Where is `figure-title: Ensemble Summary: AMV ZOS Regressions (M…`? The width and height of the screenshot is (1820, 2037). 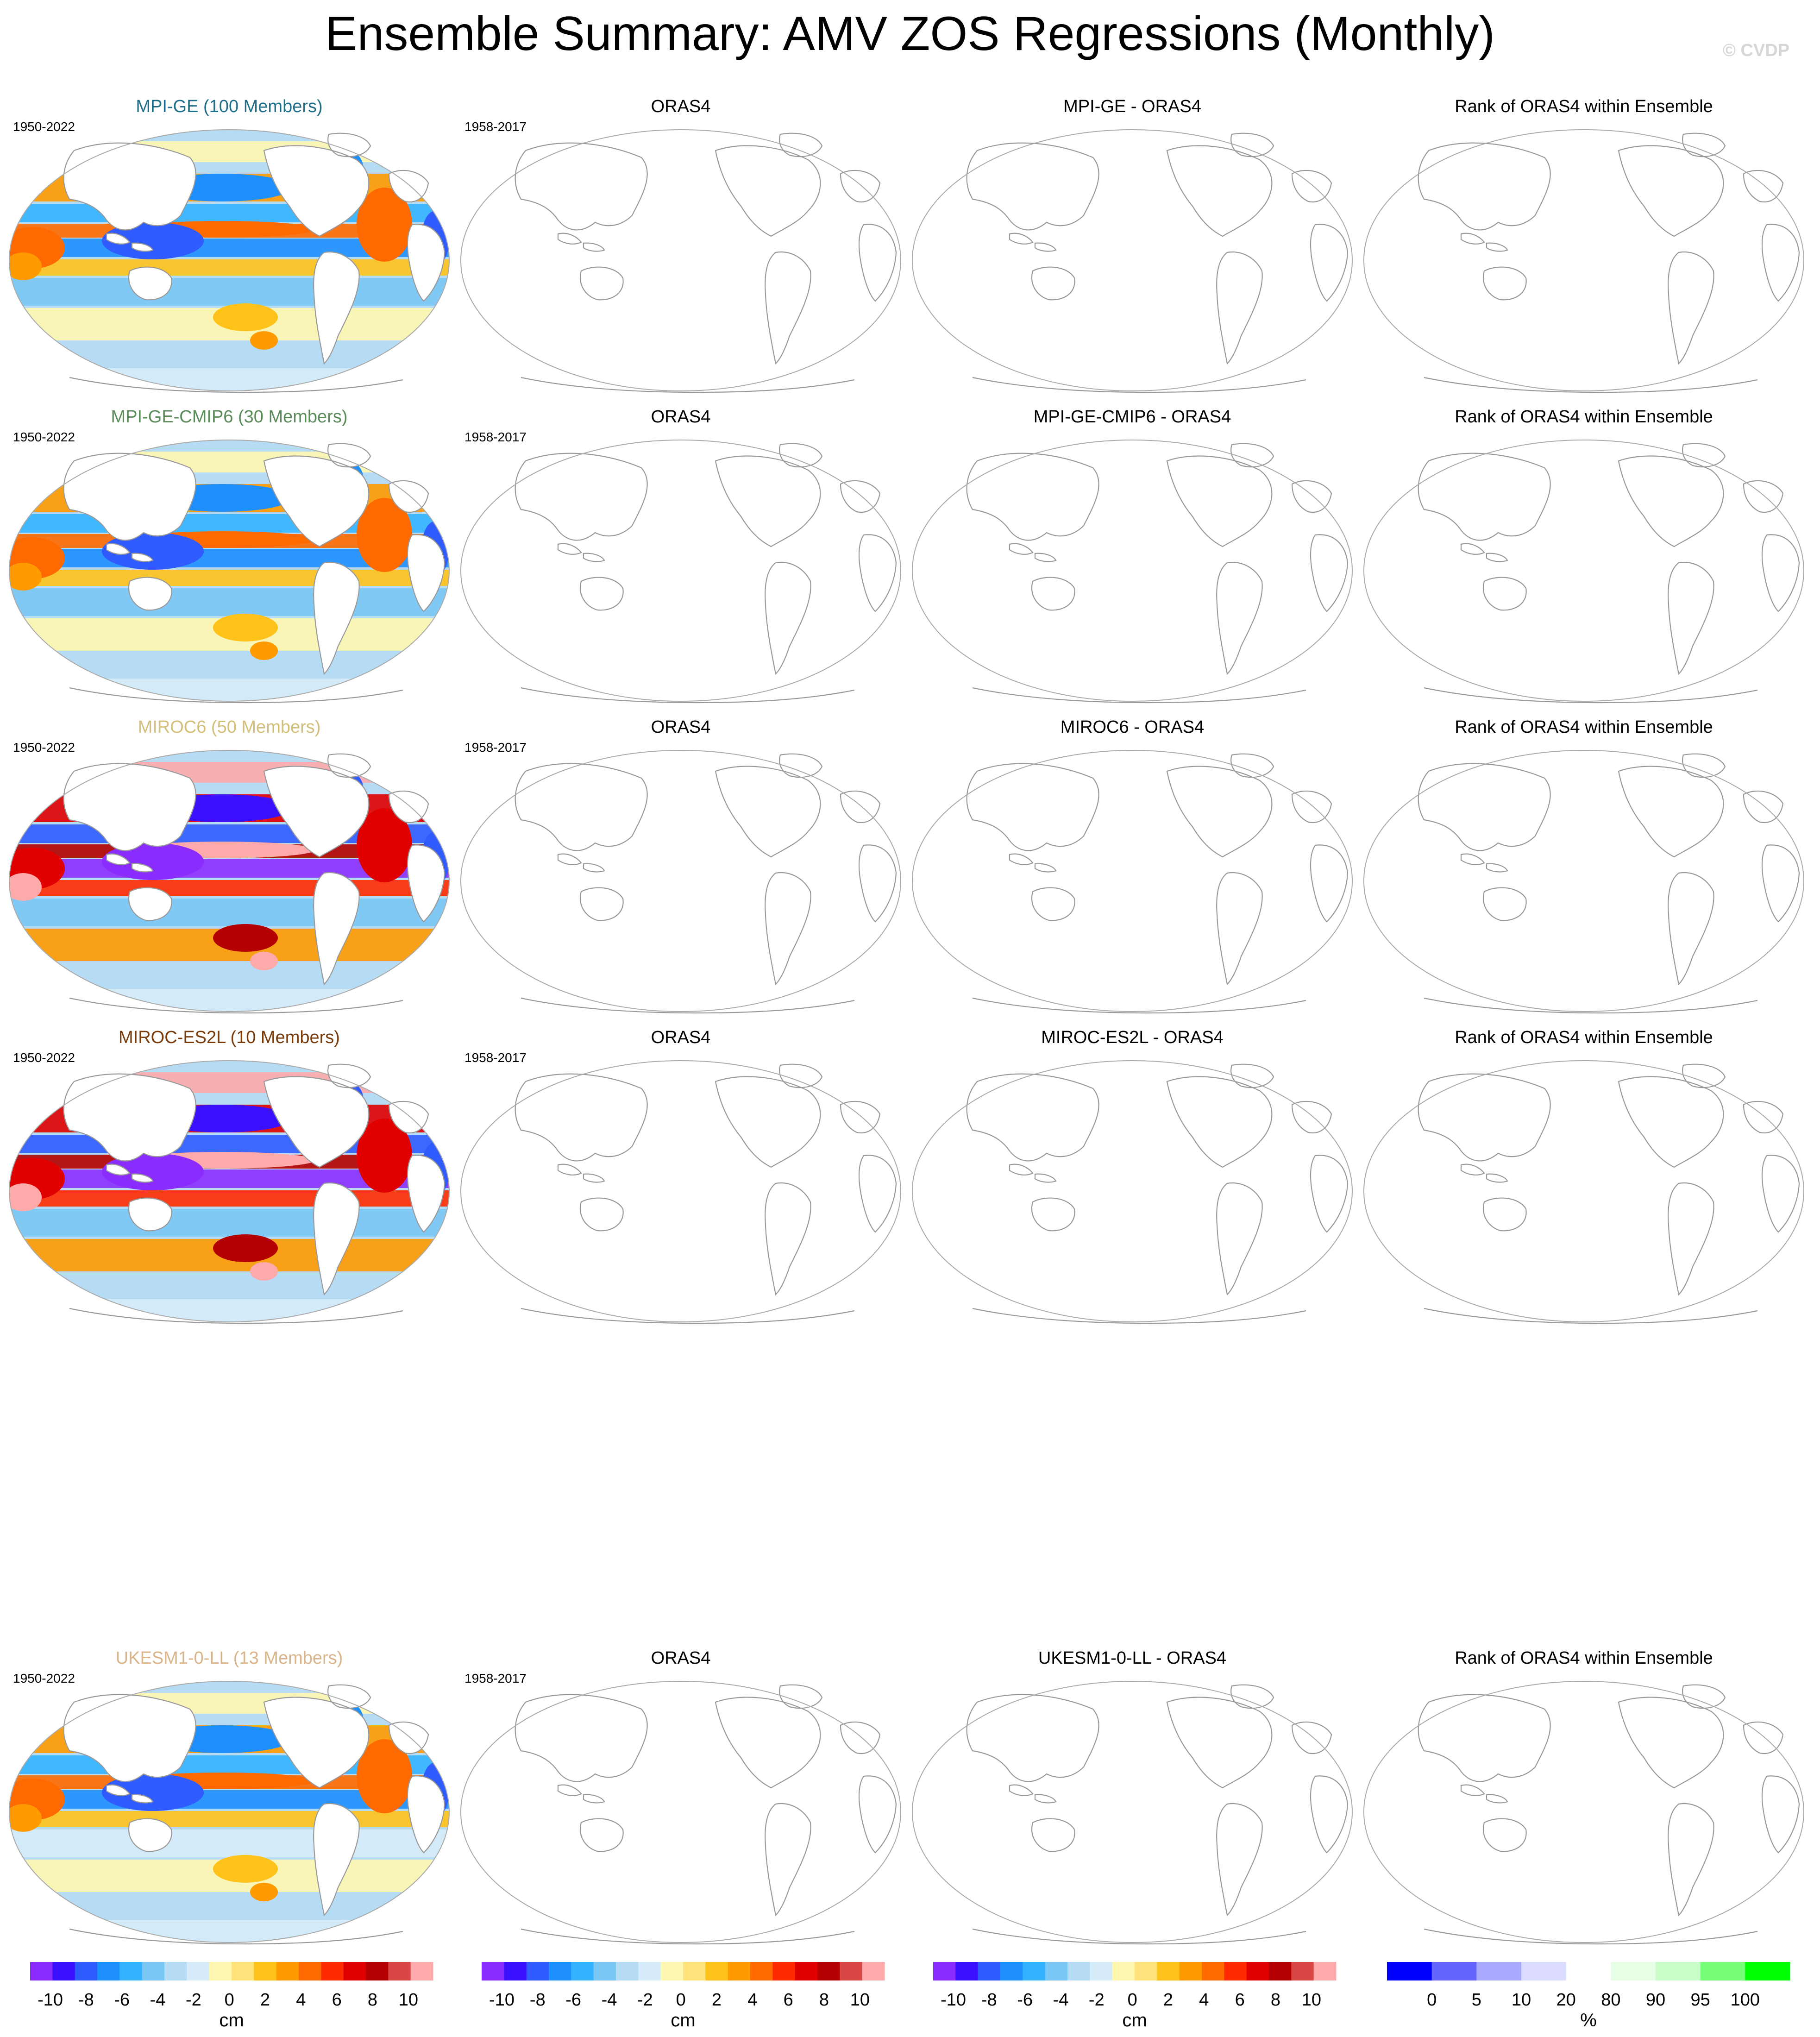
figure-title: Ensemble Summary: AMV ZOS Regressions (M… is located at coordinates (910, 34).